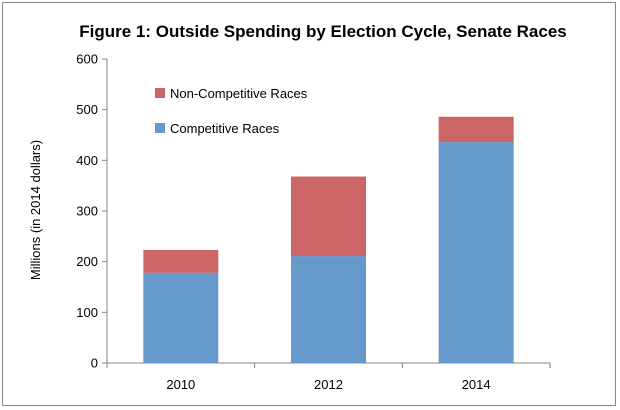 The width and height of the screenshot is (620, 410). I want to click on y-tick-labels: 0 100 200 300 400 500 600, so click(91, 211).